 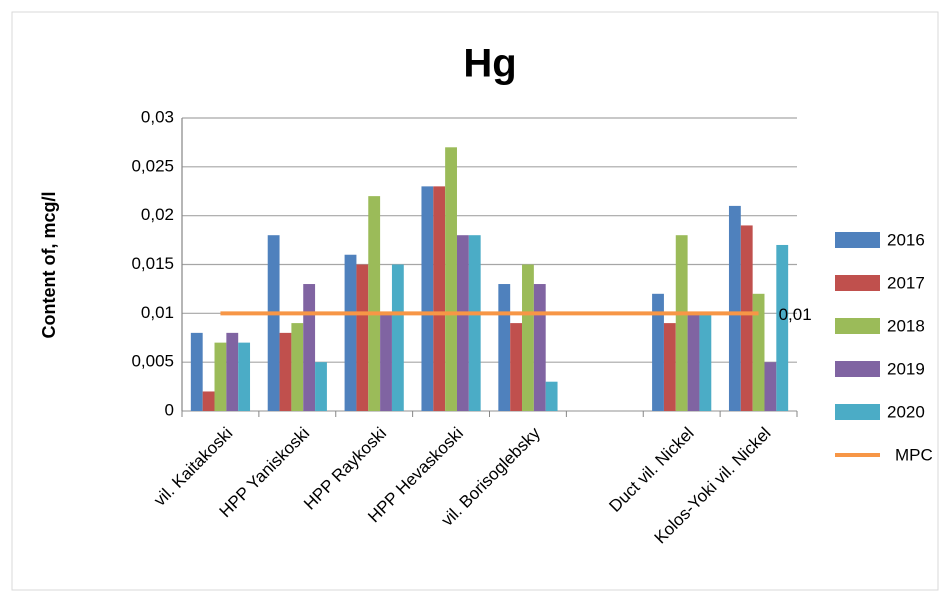 What do you see at coordinates (906, 411) in the screenshot?
I see `legend-label: 2020` at bounding box center [906, 411].